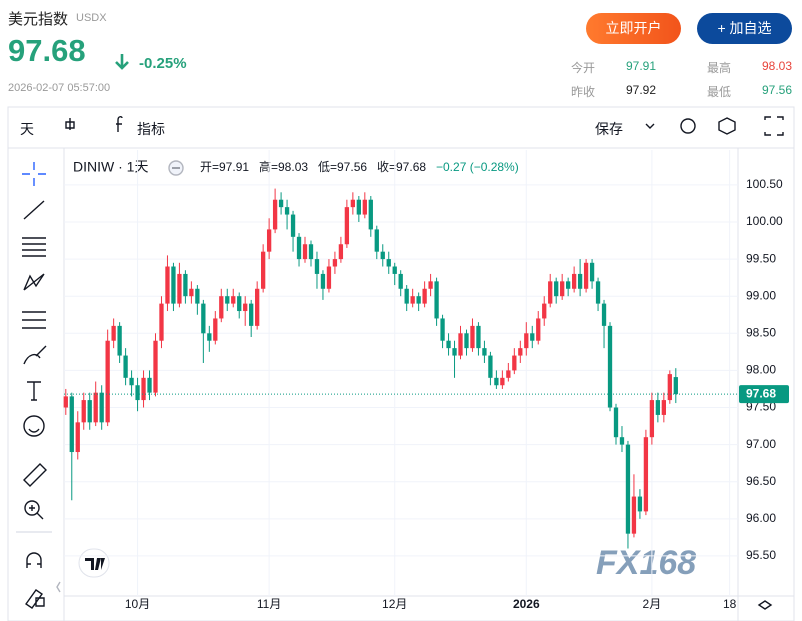 Image resolution: width=802 pixels, height=621 pixels. What do you see at coordinates (34, 320) in the screenshot?
I see `prediction-icon` at bounding box center [34, 320].